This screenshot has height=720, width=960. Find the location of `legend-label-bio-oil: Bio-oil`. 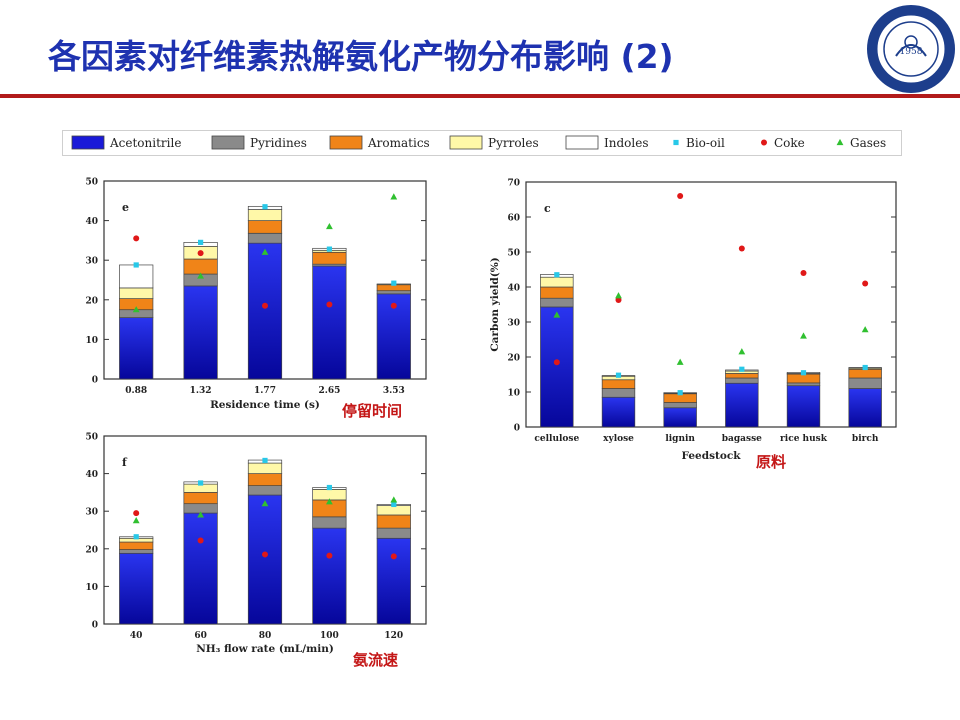

legend-label-bio-oil: Bio-oil is located at coordinates (705, 143).